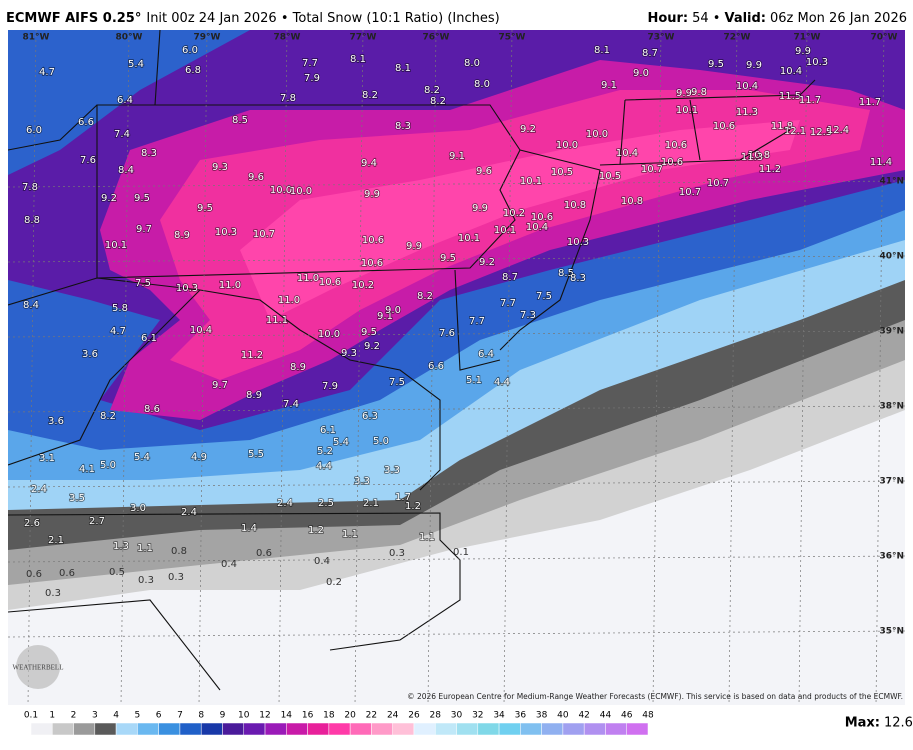 The width and height of the screenshot is (913, 750). Describe the element at coordinates (220, 385) in the screenshot. I see `snow-total-label: 9.7` at that location.